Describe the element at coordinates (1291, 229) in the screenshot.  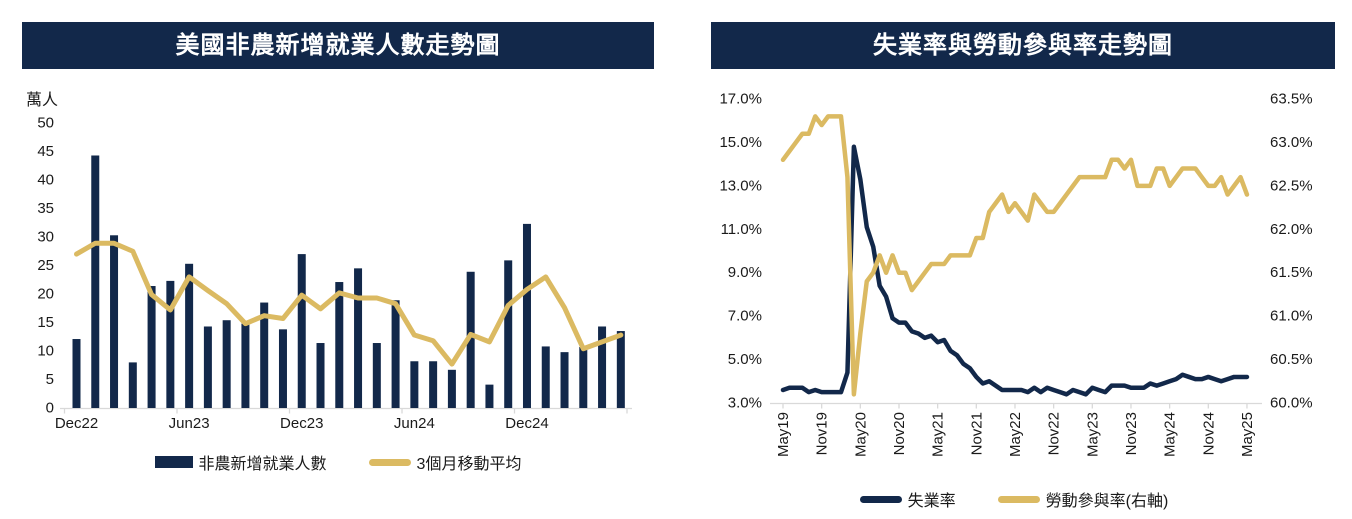
I see `svg-text: 62.0%` at that location.